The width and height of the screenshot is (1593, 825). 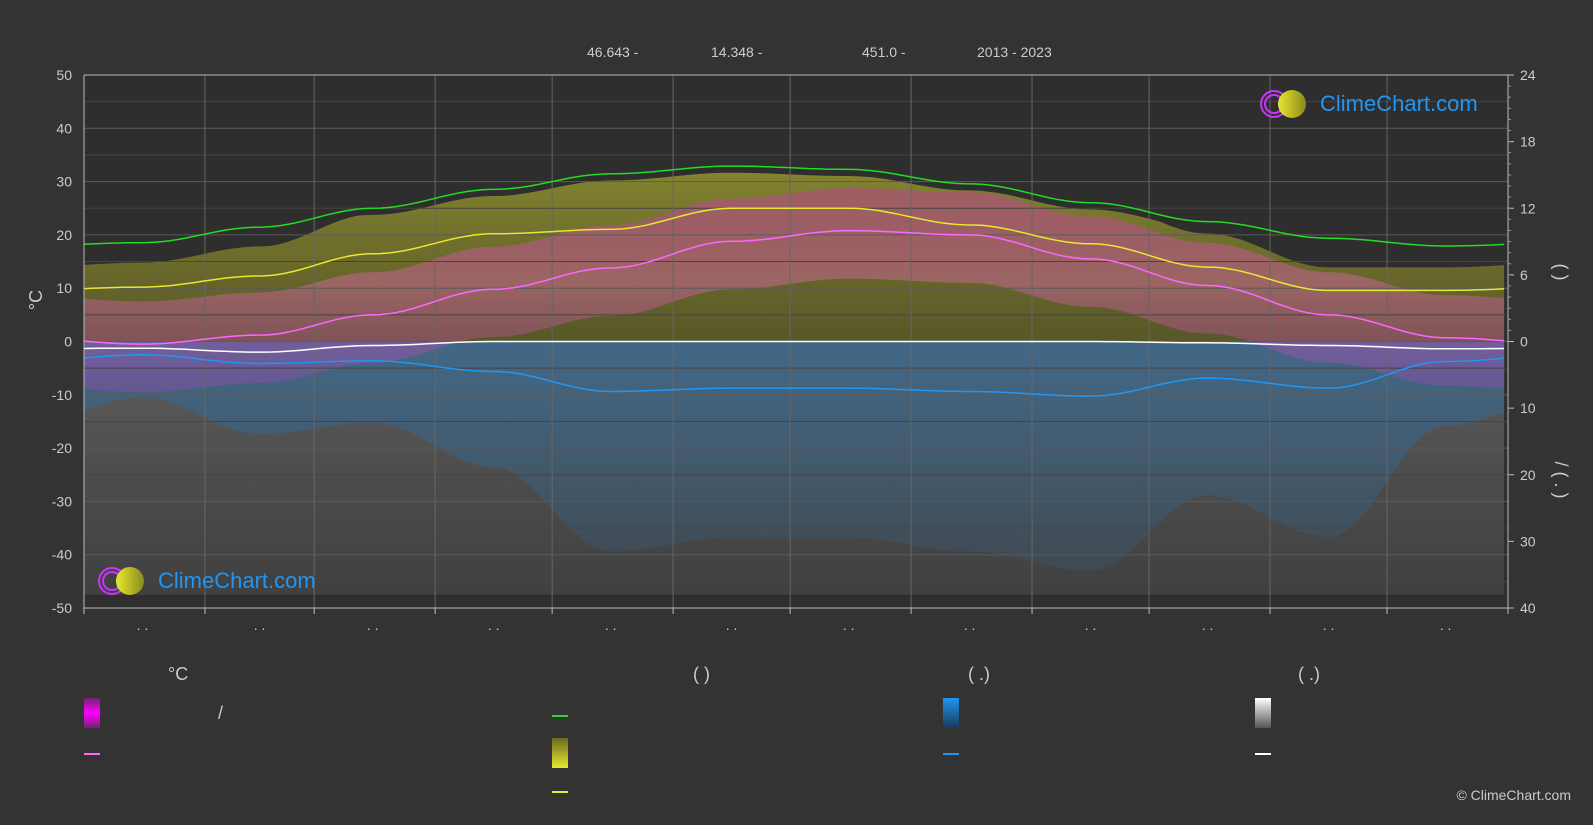 I want to click on daylight-line, so click(x=794, y=206).